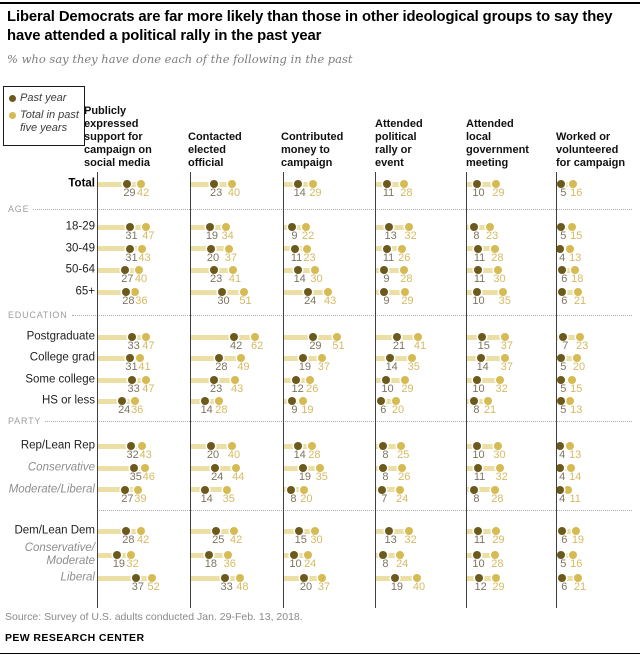 The width and height of the screenshot is (640, 659). What do you see at coordinates (49, 121) in the screenshot?
I see `legend-label: Total in past five years` at bounding box center [49, 121].